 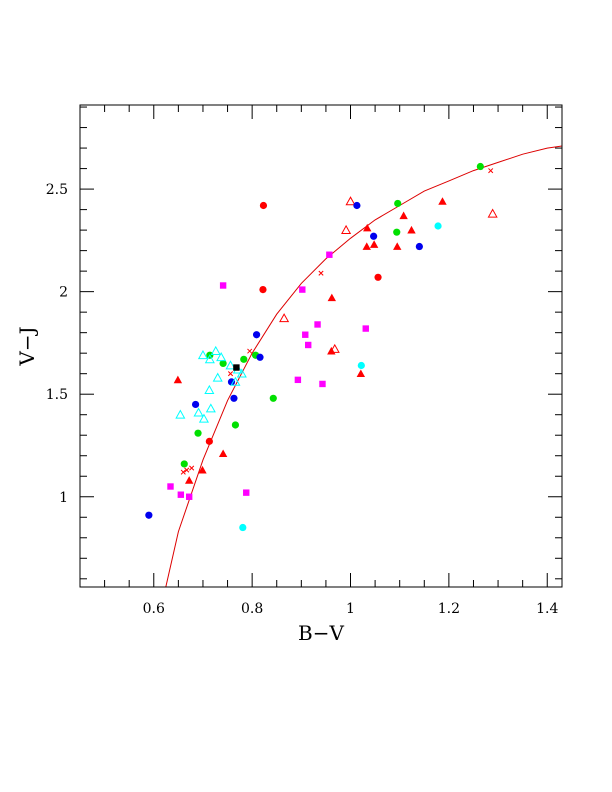 I want to click on x-tick-label: 1.2, so click(x=449, y=609).